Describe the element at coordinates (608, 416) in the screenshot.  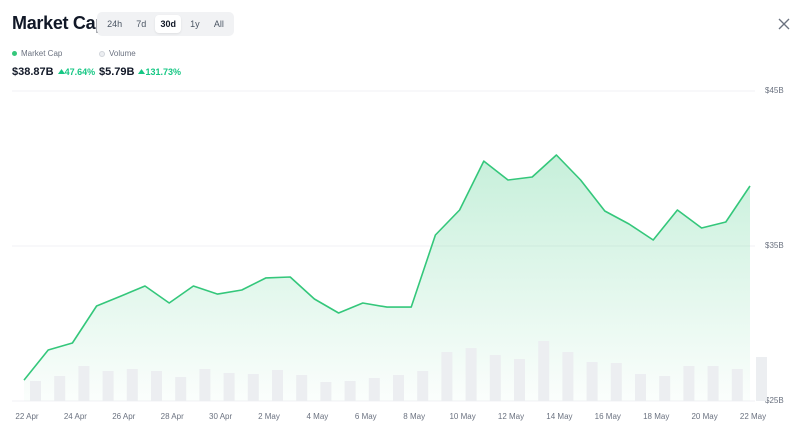
I see `x-tick-label: 16 May` at that location.